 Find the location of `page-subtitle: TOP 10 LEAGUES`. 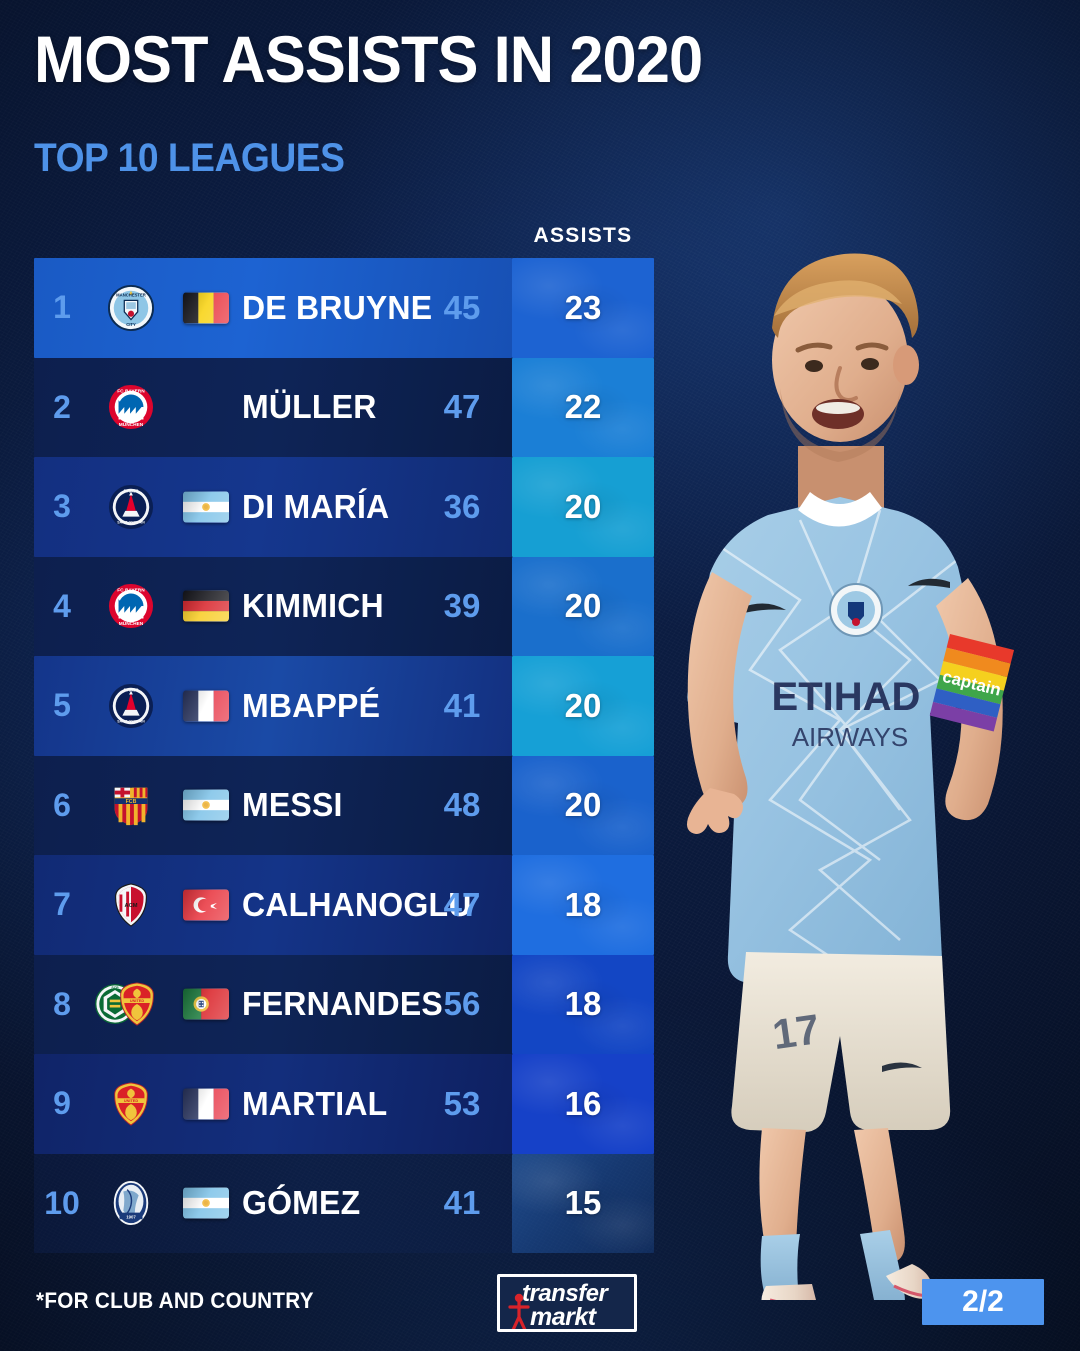

page-subtitle: TOP 10 LEAGUES is located at coordinates (189, 158).